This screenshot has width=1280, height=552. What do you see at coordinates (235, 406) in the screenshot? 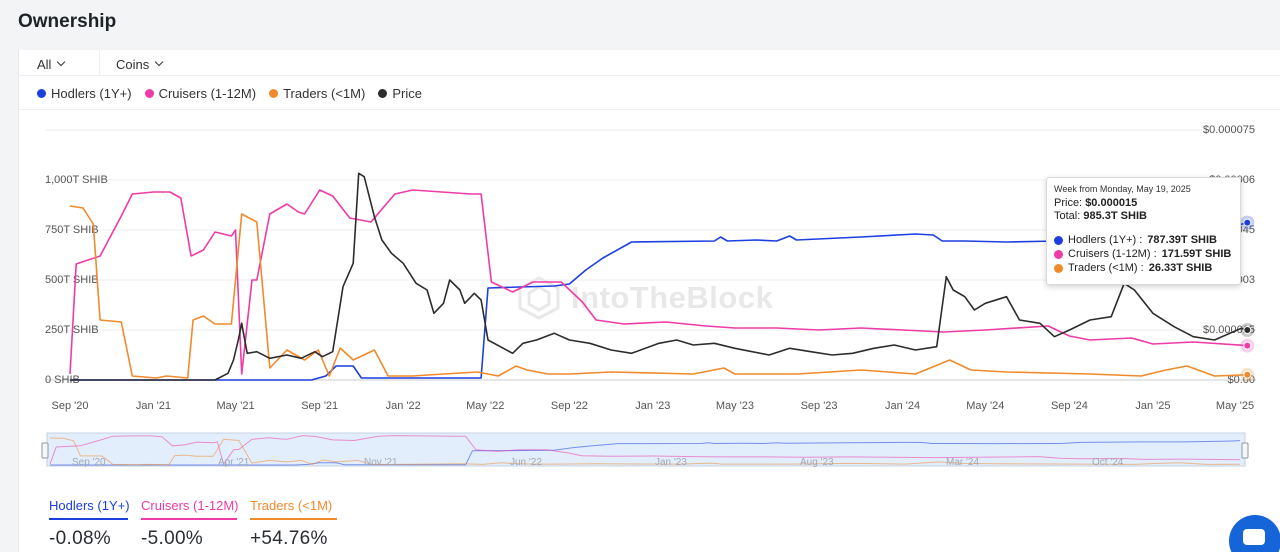
I see `x-tick-label: May '21` at bounding box center [235, 406].